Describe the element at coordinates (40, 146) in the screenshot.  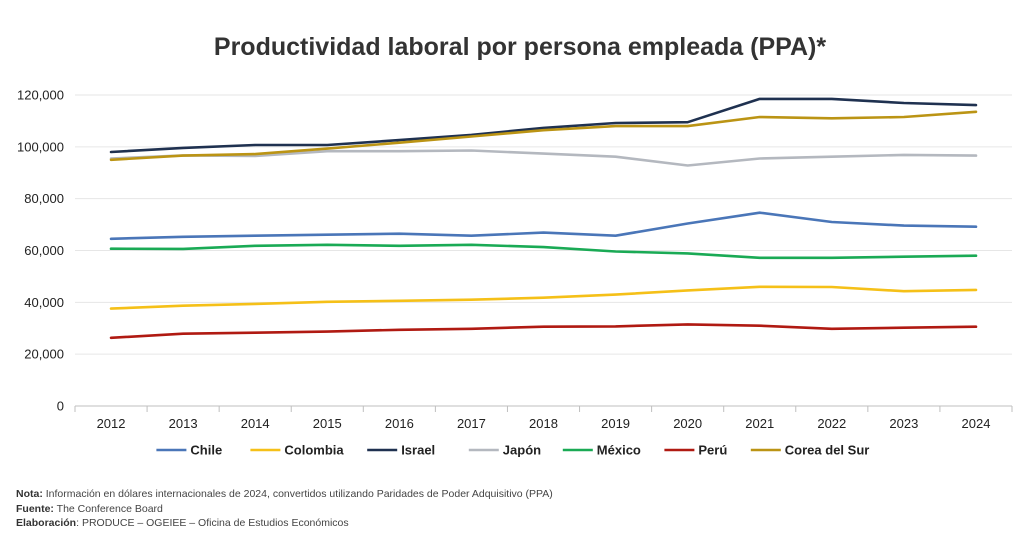
I see `y-tick-label: 100,000` at that location.